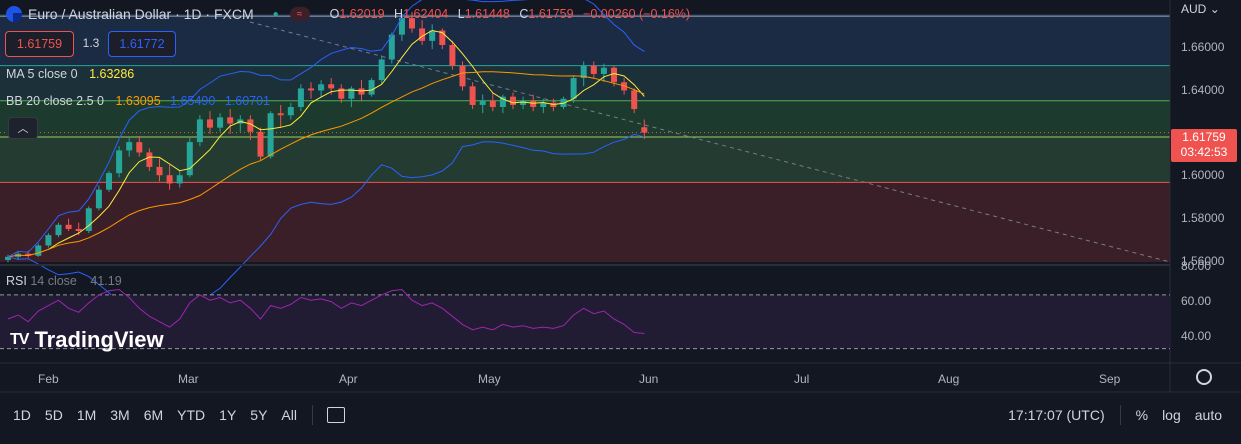 This screenshot has width=1241, height=444. Describe the element at coordinates (1204, 137) in the screenshot. I see `last-price: 1.61759` at that location.